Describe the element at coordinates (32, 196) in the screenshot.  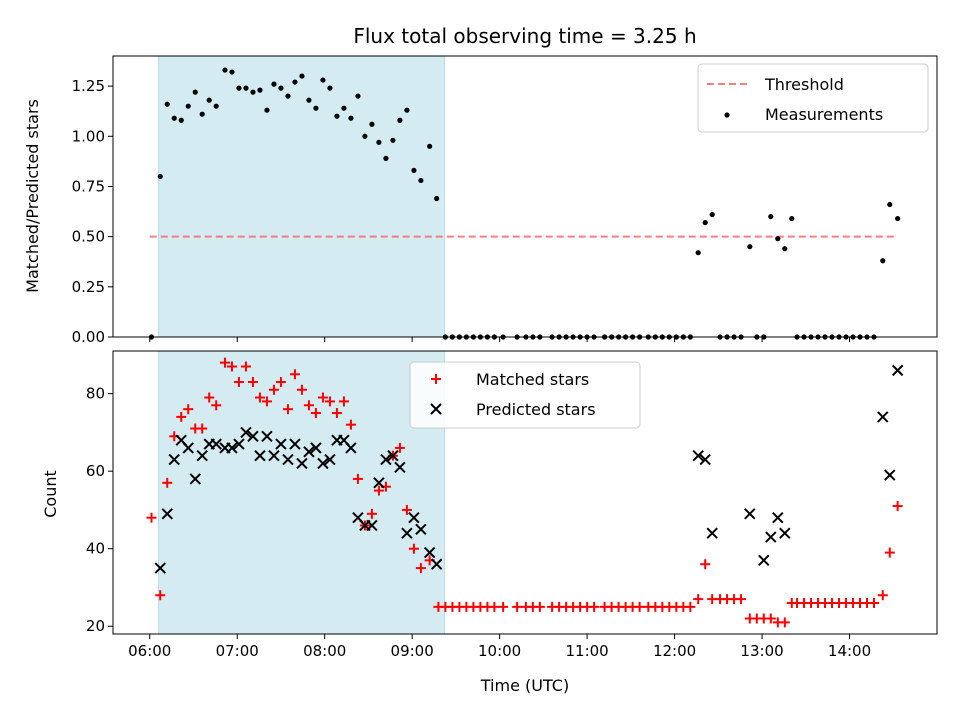
I see `top-y-axis-label: Matched/Predicted stars` at that location.